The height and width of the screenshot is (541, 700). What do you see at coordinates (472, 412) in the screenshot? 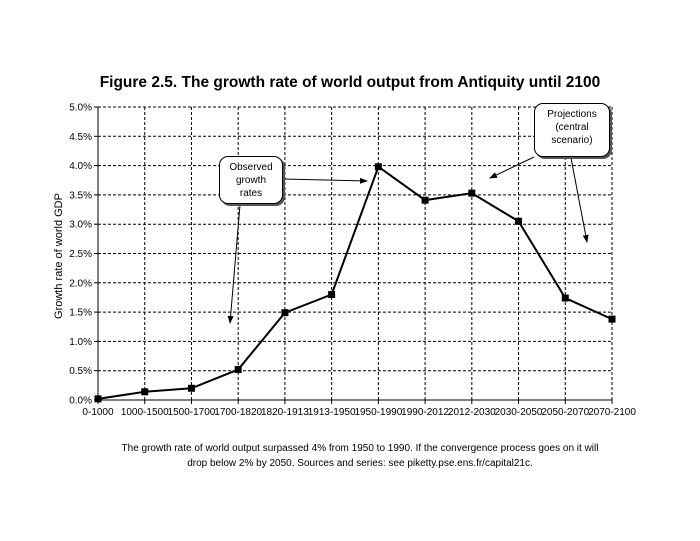
I see `x-tick-label: 2012-2030` at bounding box center [472, 412].